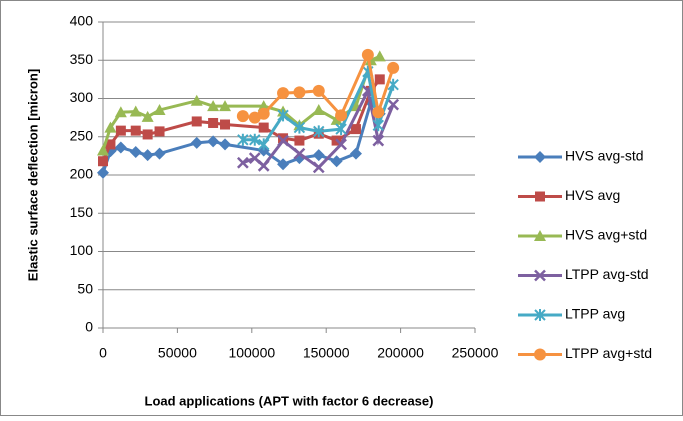  What do you see at coordinates (82, 174) in the screenshot?
I see `y-tick-label: 200` at bounding box center [82, 174].